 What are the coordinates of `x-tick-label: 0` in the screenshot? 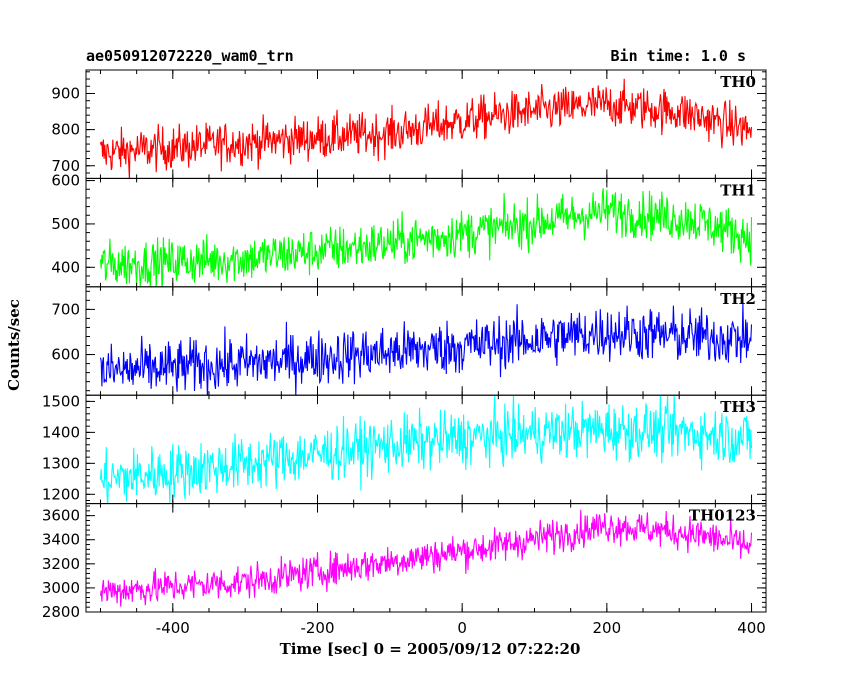 It's located at (462, 628).